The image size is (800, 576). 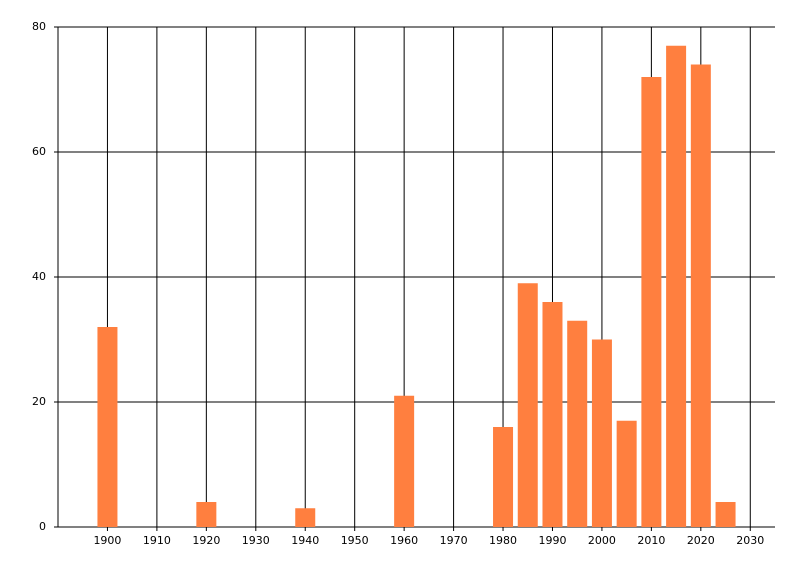 I want to click on x-tick-label: 1980, so click(x=503, y=540).